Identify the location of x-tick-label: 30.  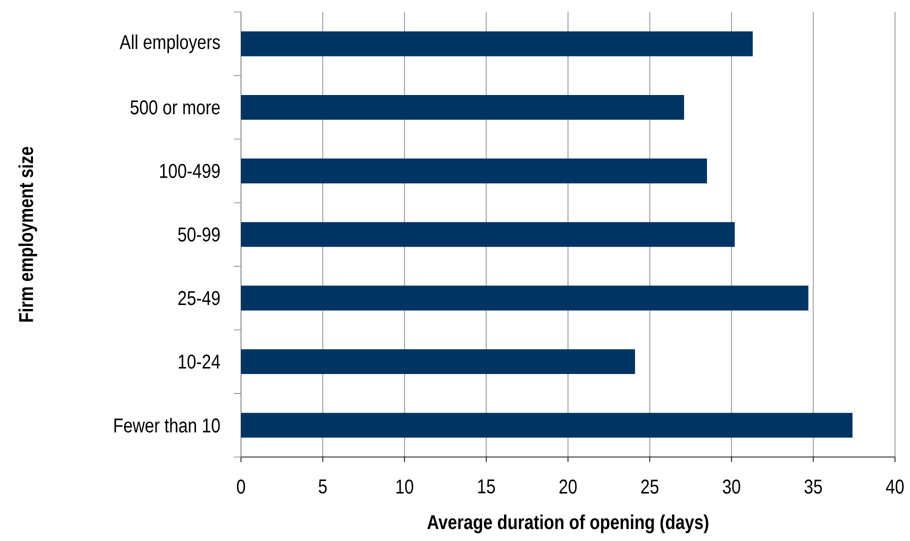
(731, 487).